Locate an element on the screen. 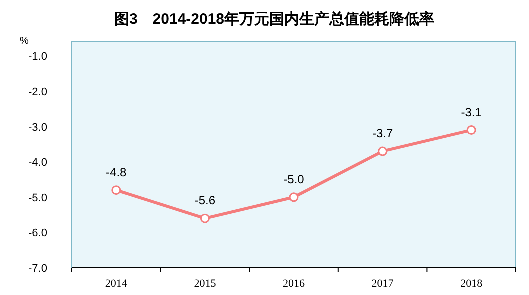 The image size is (529, 295). y-tick-label: -5.0 is located at coordinates (38, 198).